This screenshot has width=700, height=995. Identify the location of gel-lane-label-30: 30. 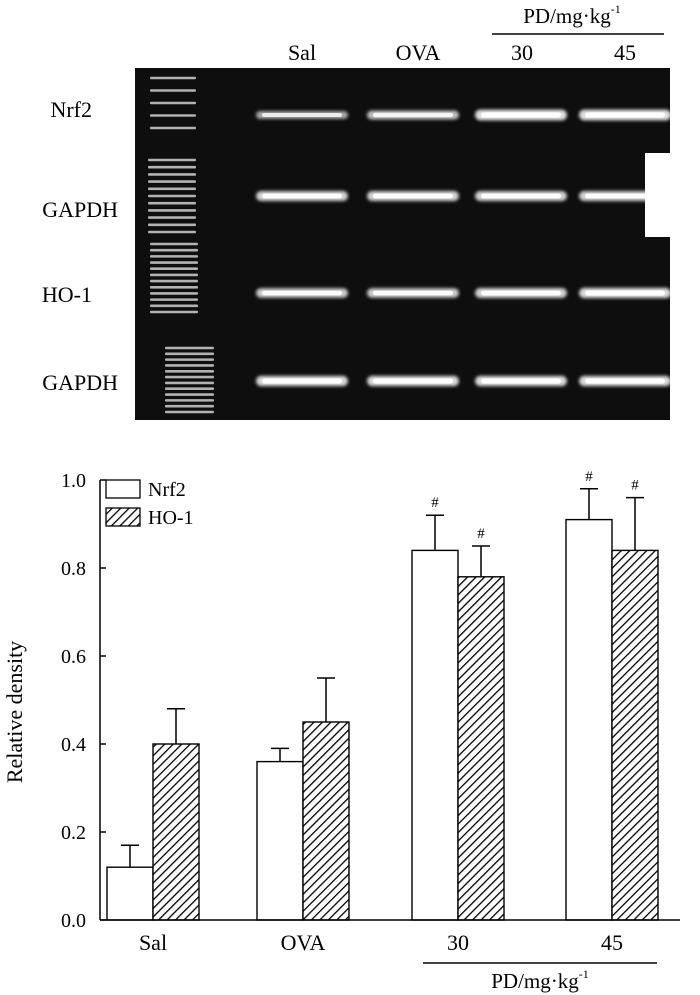
(522, 52).